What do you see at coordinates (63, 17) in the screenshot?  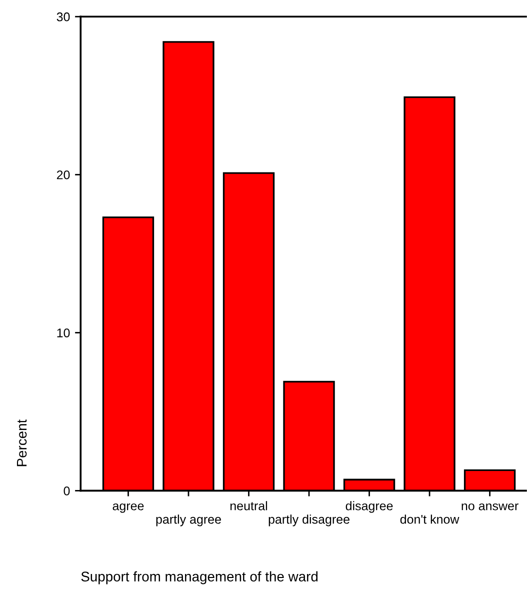 I see `y-tick-label: 30` at bounding box center [63, 17].